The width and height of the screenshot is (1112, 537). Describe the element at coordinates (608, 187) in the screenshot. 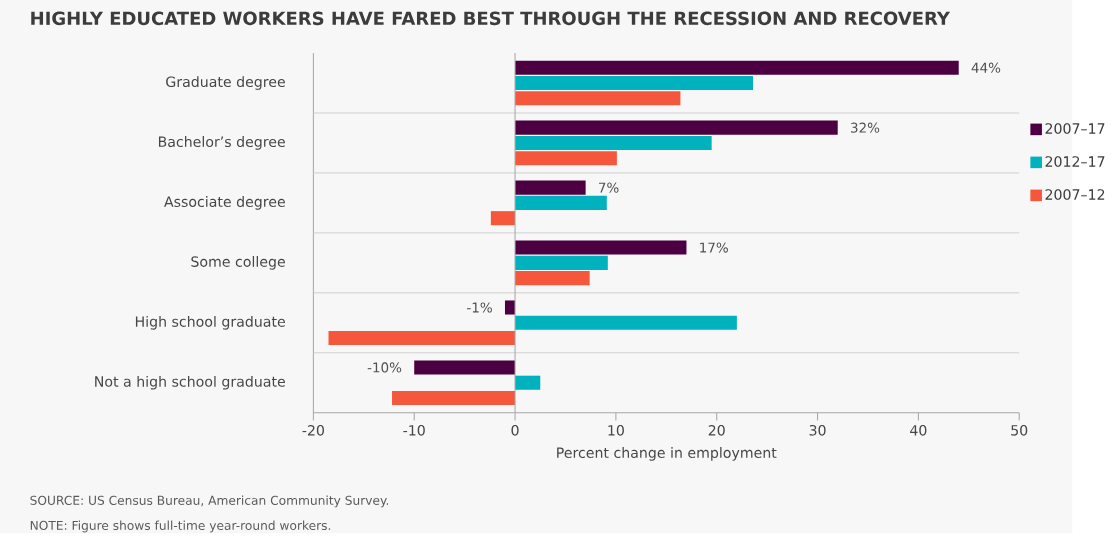

I see `data-label: 7%` at that location.